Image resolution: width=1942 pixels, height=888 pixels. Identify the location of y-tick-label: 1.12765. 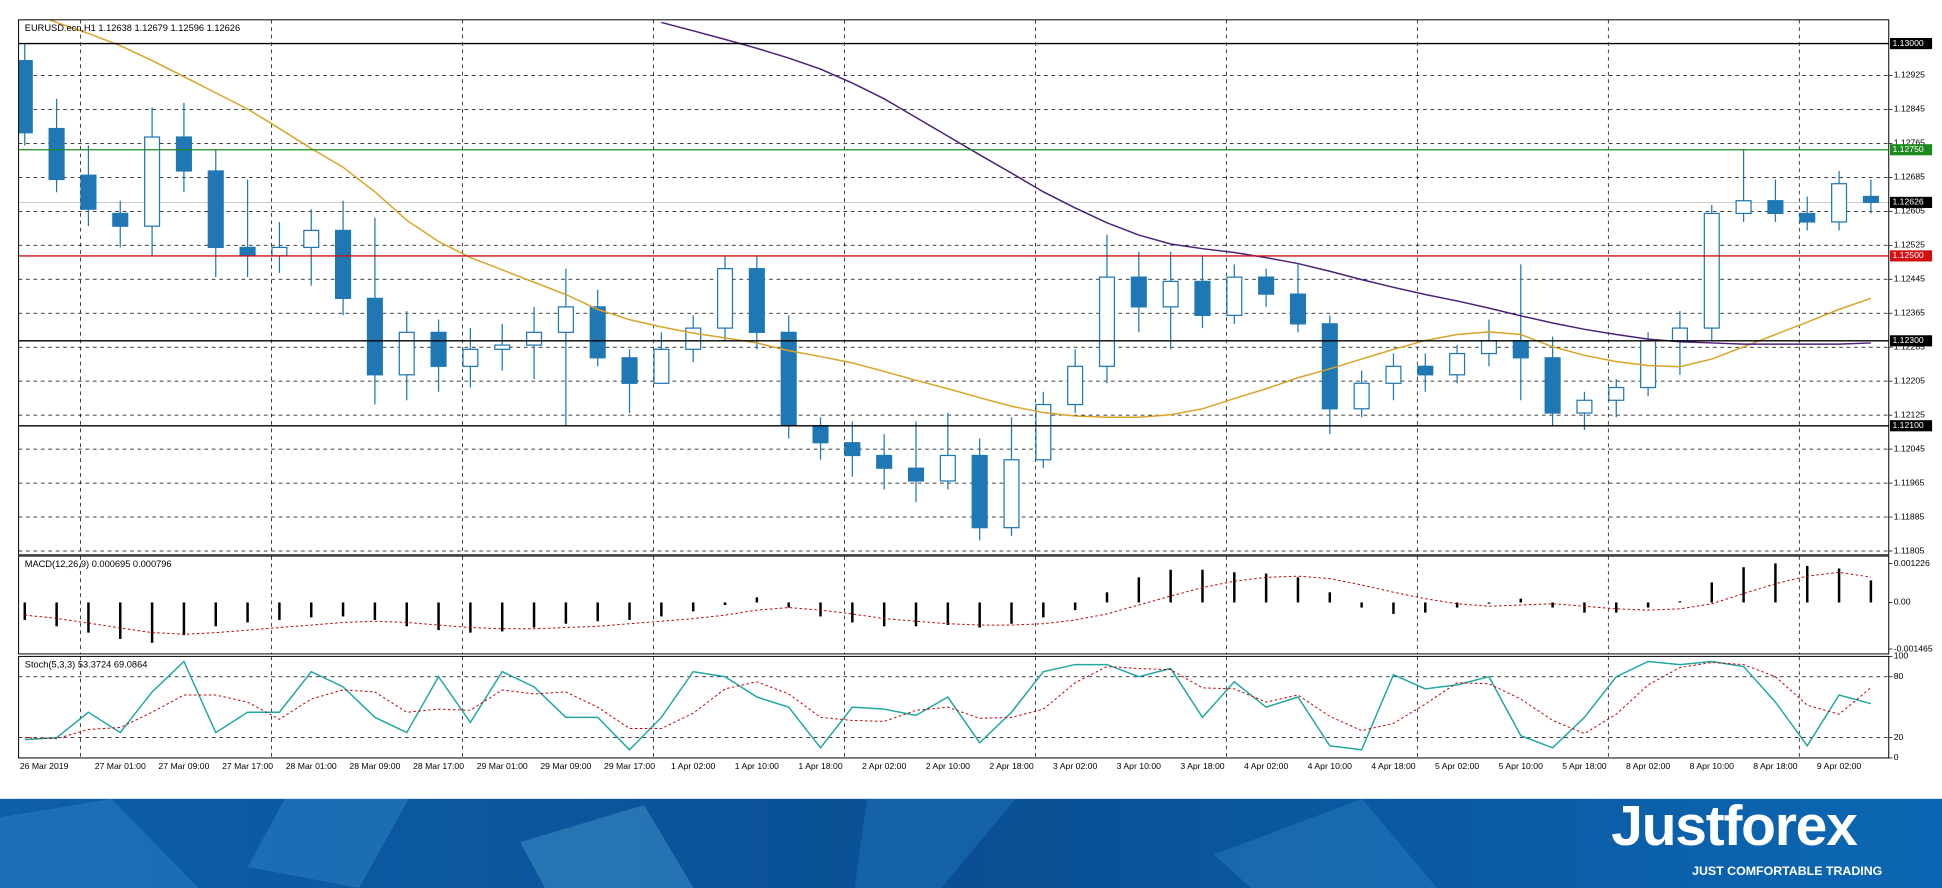
(1909, 143).